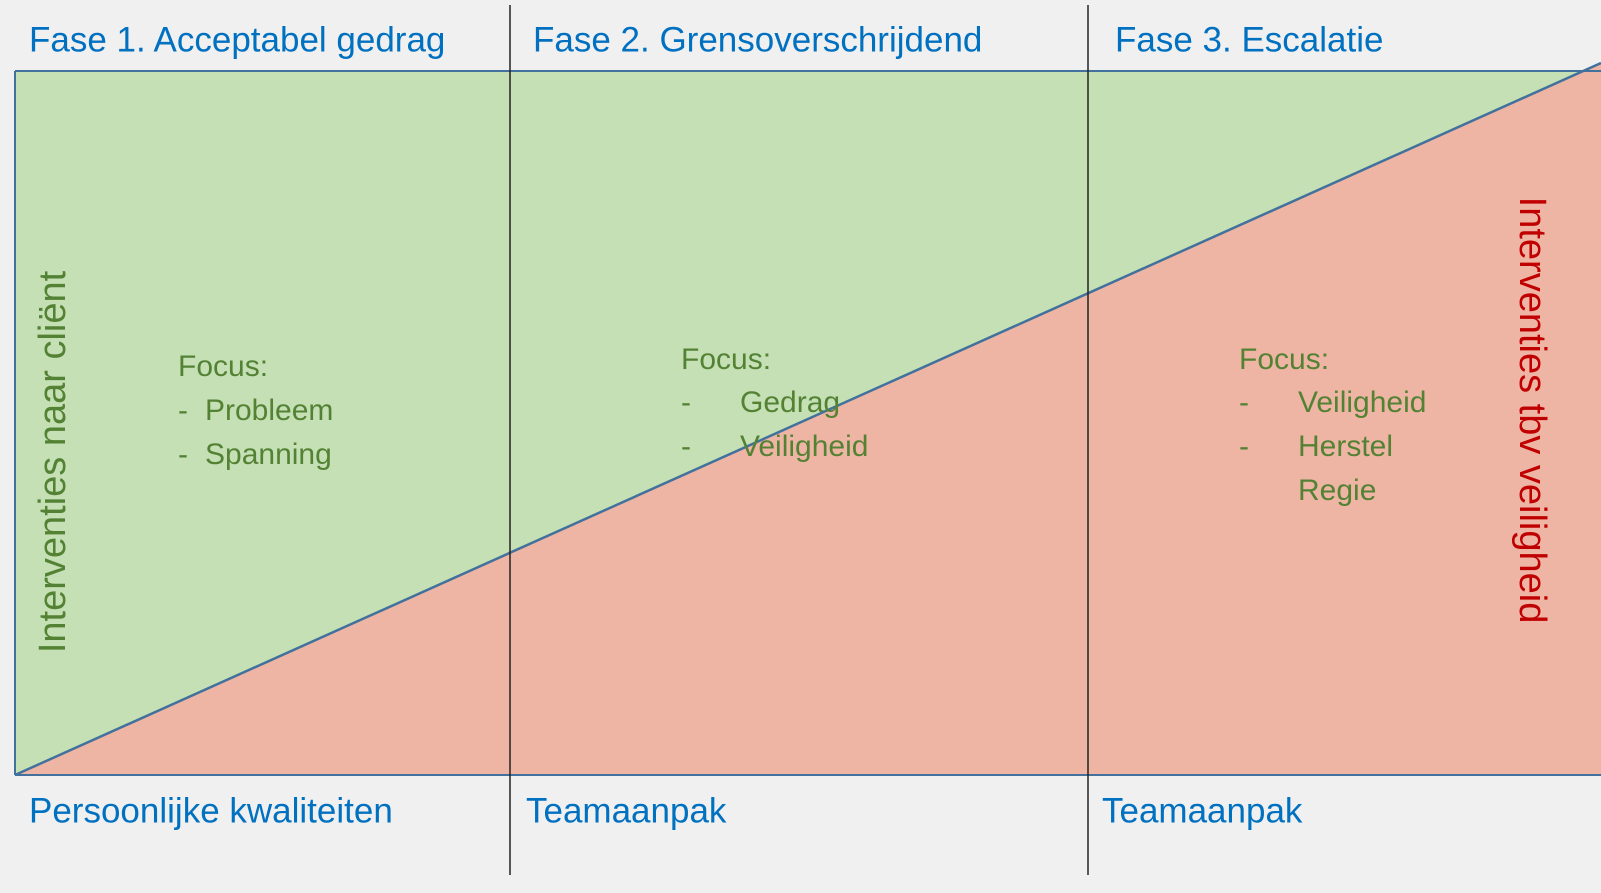  Describe the element at coordinates (237, 39) in the screenshot. I see `phase-title: Fase 1. Acceptabel gedrag` at that location.